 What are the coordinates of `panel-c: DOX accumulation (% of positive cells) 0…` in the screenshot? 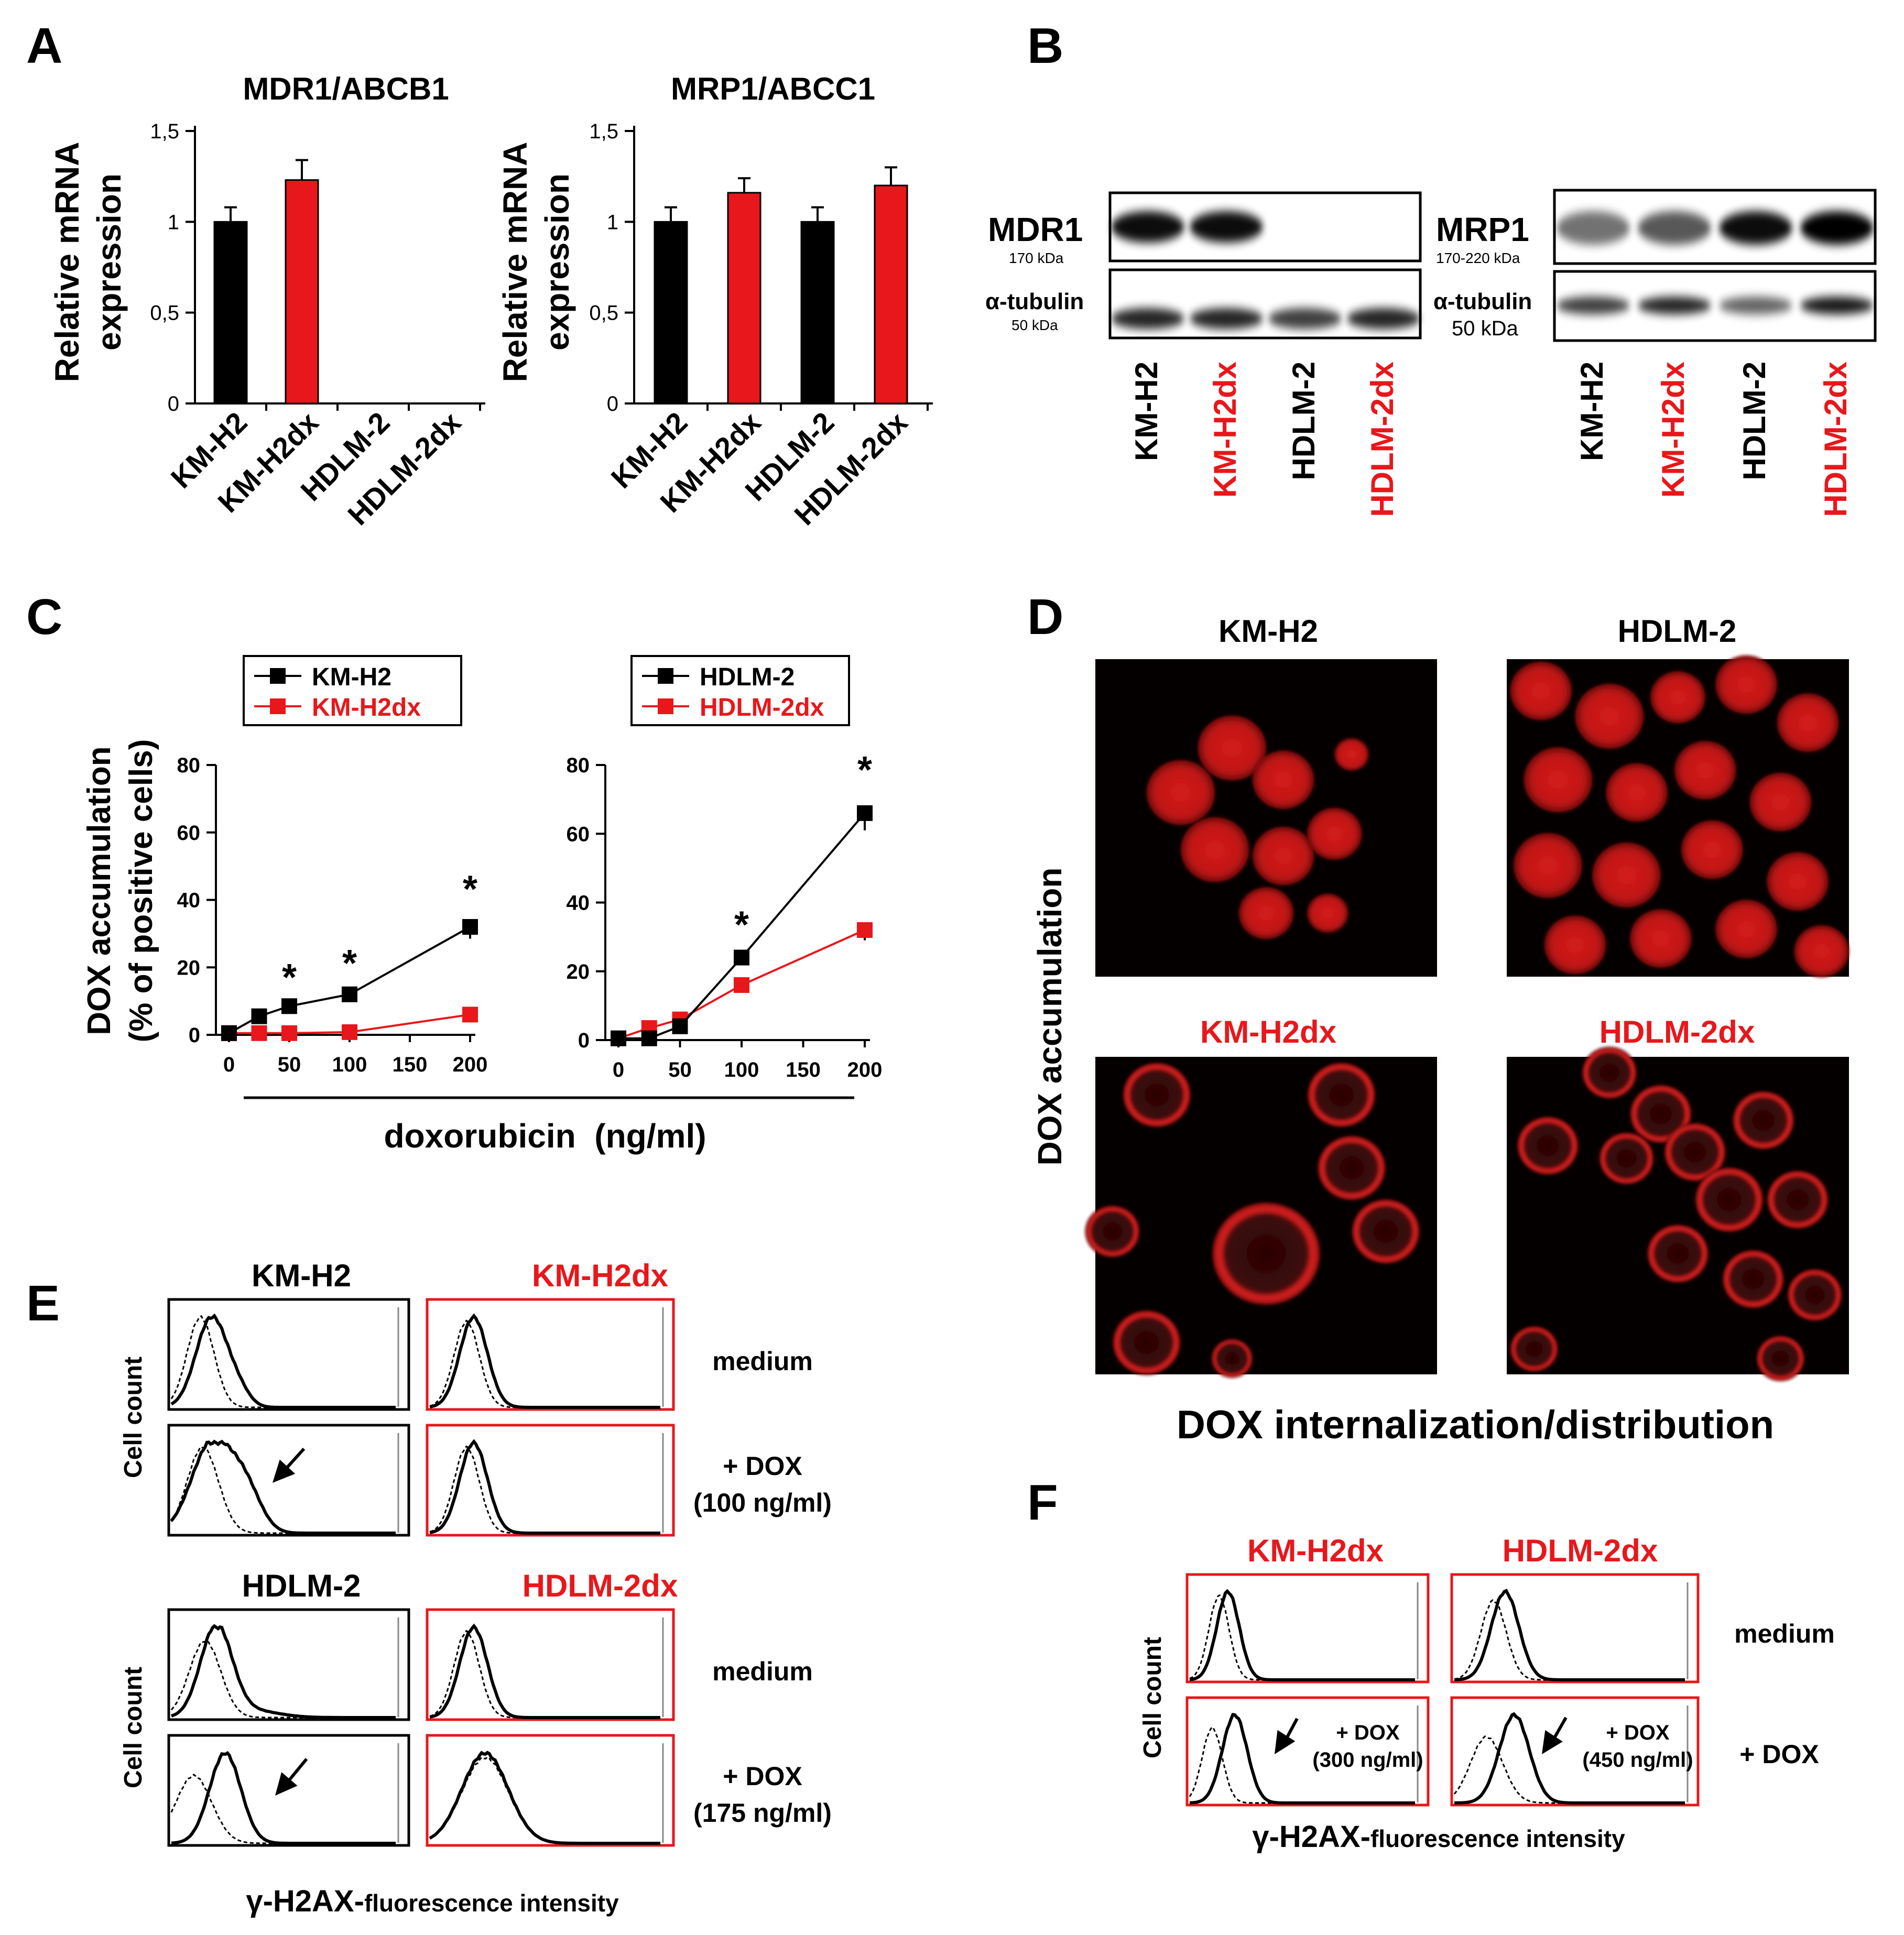 It's located at (481, 905).